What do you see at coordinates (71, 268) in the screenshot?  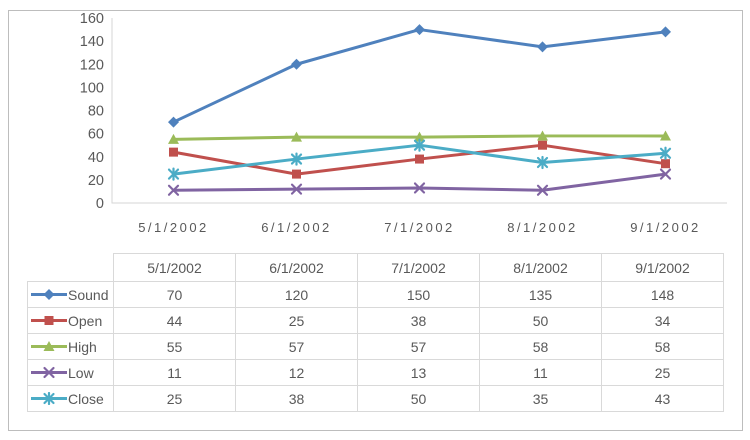 I see `table-corner-cell` at bounding box center [71, 268].